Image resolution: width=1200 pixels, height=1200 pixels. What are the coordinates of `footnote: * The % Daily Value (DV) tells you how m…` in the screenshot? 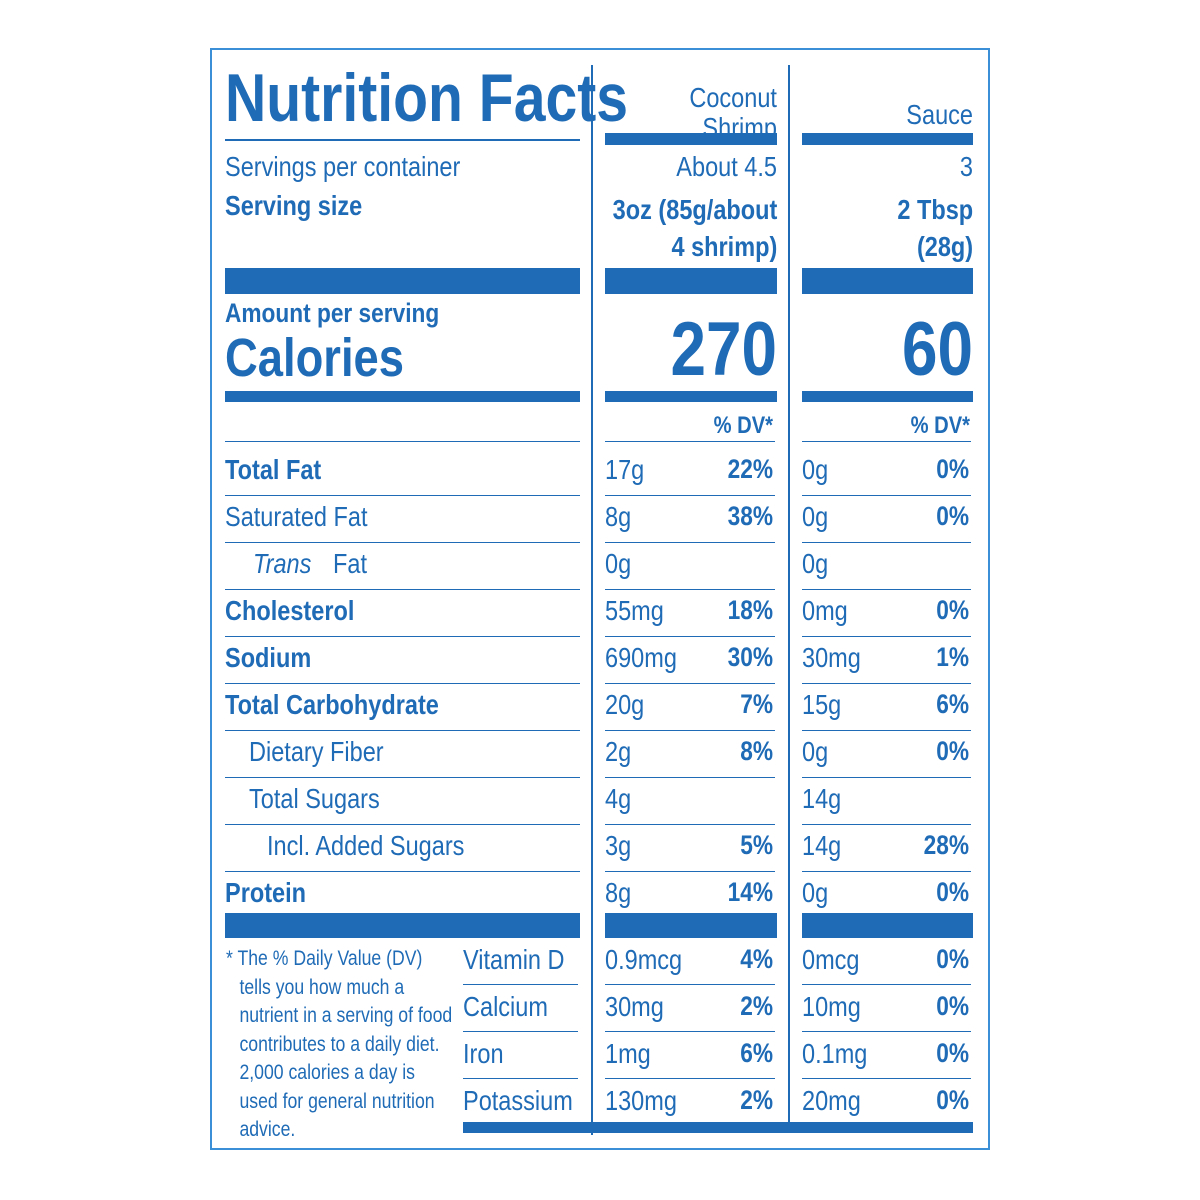 It's located at (339, 1044).